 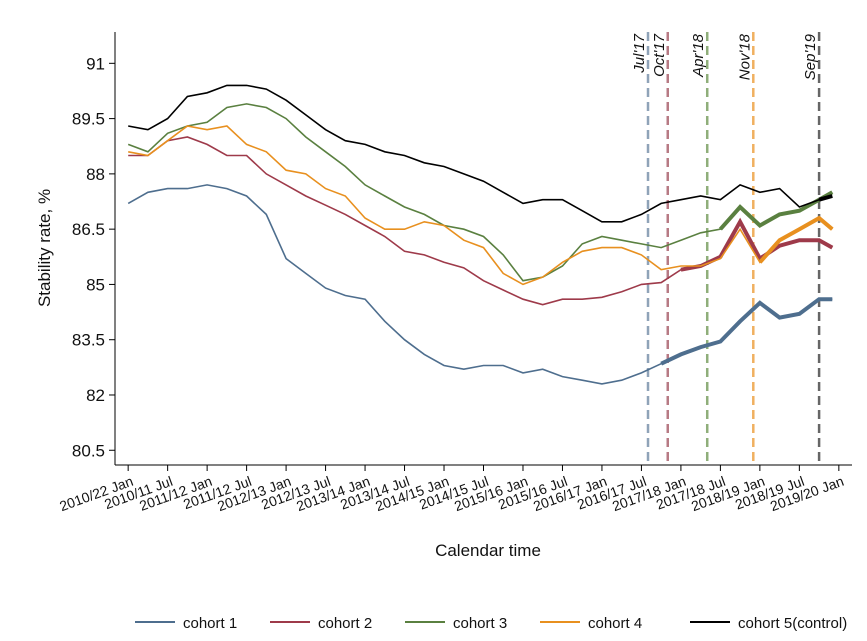 I want to click on legend-label: cohort 5(control), so click(x=792, y=623).